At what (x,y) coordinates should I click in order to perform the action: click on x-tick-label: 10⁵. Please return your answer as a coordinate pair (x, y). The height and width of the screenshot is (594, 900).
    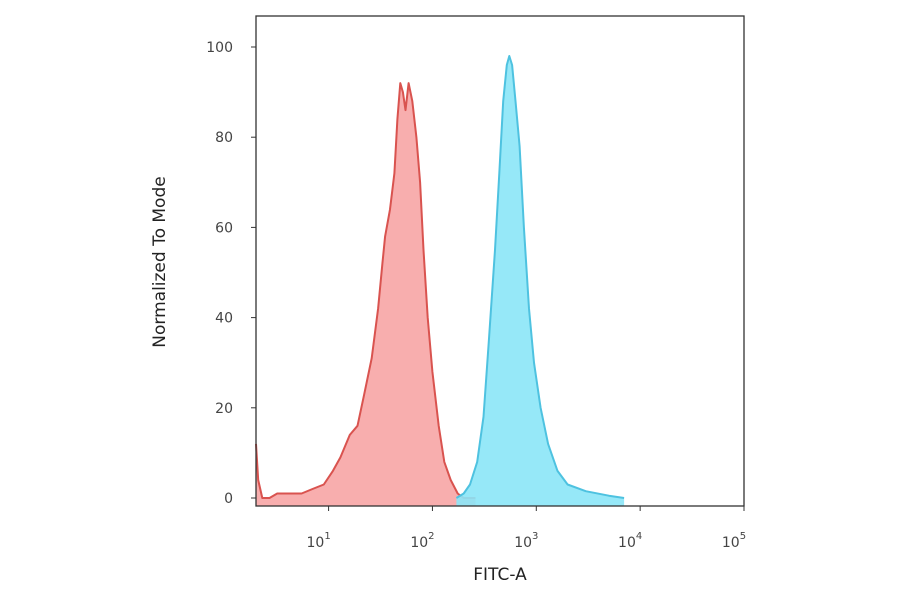
    Looking at the image, I should click on (734, 541).